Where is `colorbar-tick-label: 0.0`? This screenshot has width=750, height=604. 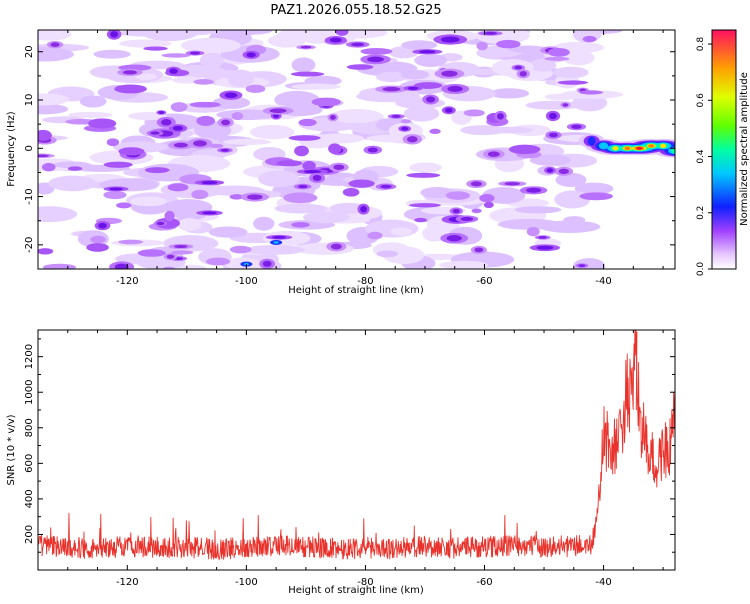 colorbar-tick-label: 0.0 is located at coordinates (701, 269).